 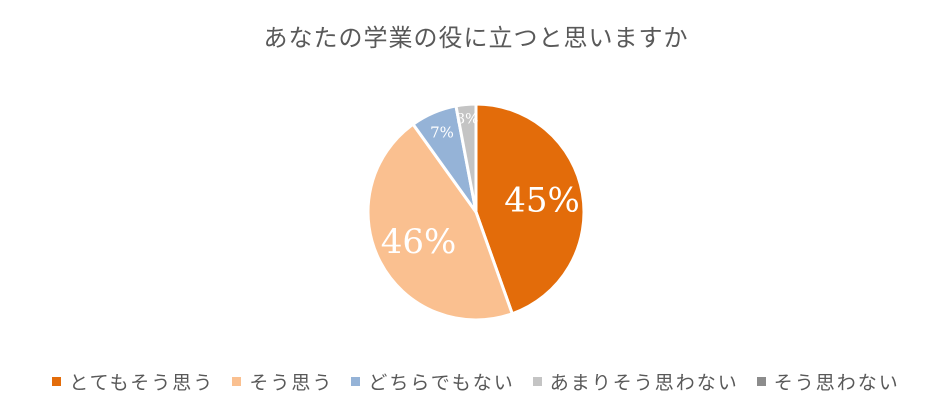 I want to click on legend-item-strongly-disagree: そう思わない, so click(x=828, y=381).